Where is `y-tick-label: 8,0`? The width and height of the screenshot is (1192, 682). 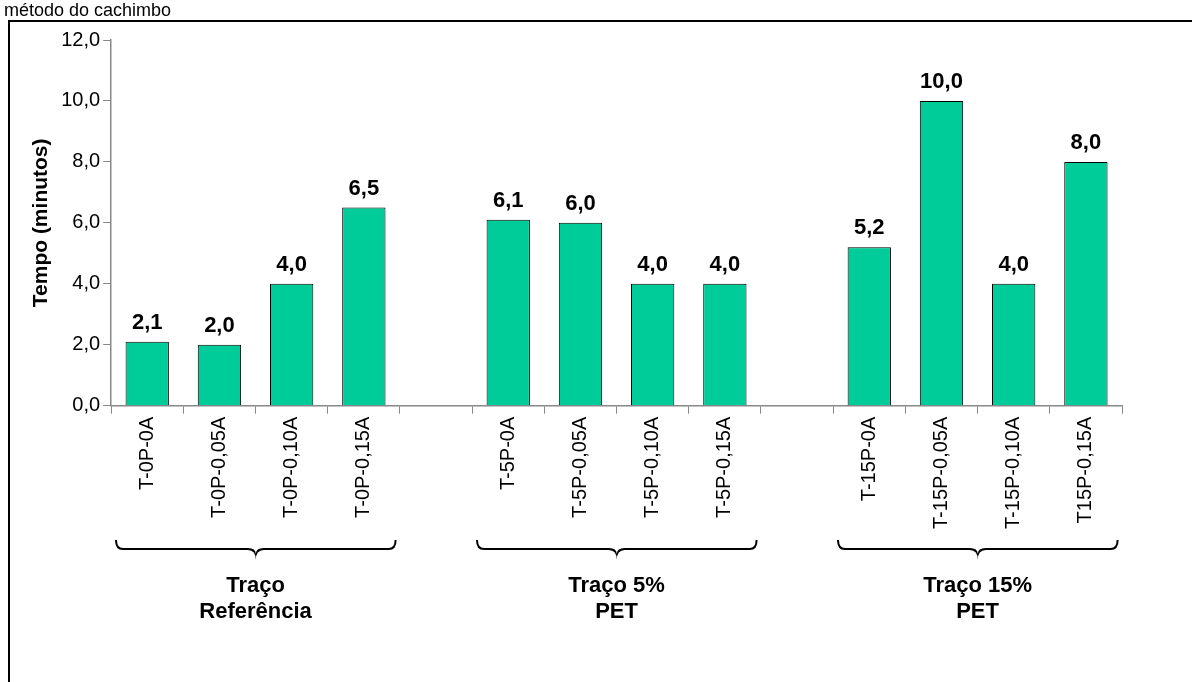 y-tick-label: 8,0 is located at coordinates (86, 160).